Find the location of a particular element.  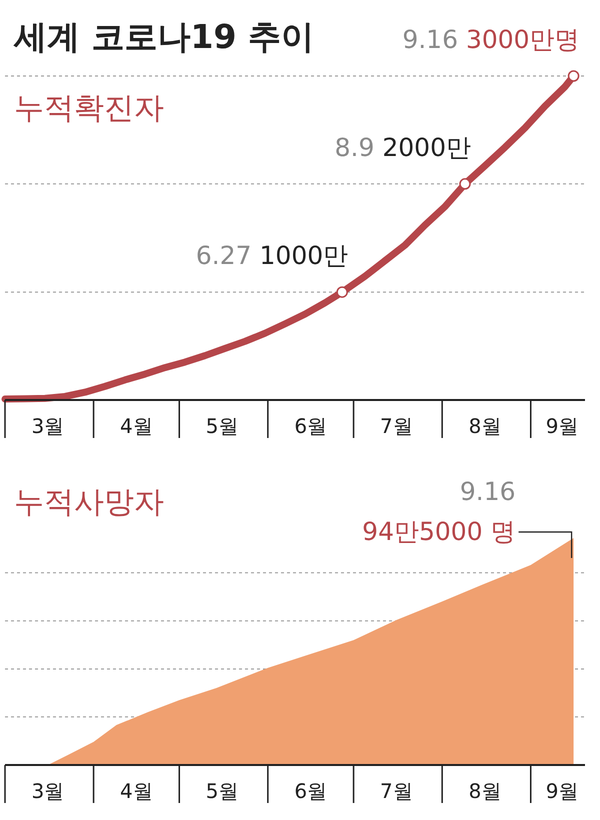

chart-title: 누적사망자 is located at coordinates (89, 502).